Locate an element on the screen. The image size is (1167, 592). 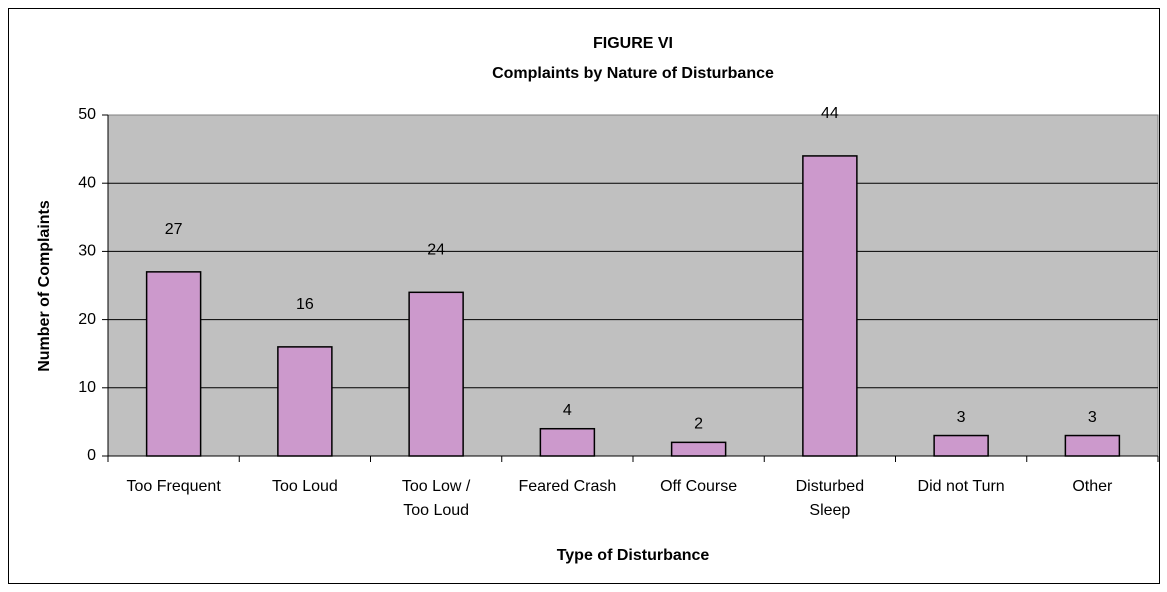
x-tick-label: Other is located at coordinates (1092, 486).